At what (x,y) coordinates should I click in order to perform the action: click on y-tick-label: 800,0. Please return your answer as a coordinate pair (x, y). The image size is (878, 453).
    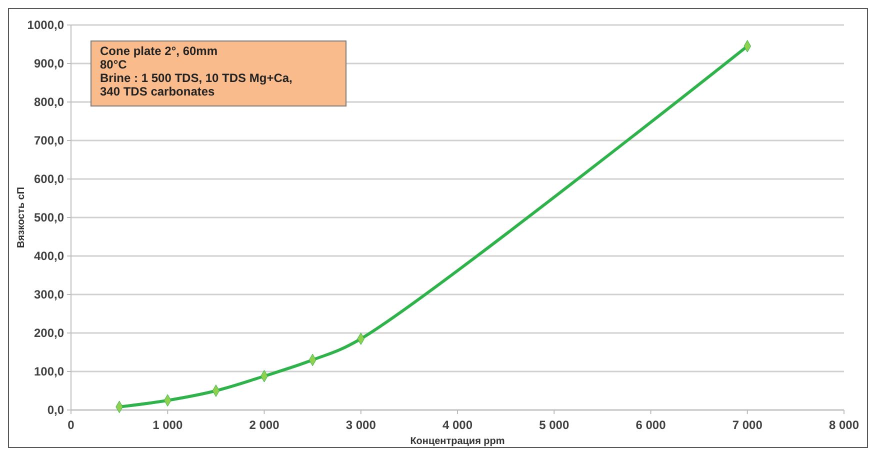
    Looking at the image, I should click on (49, 102).